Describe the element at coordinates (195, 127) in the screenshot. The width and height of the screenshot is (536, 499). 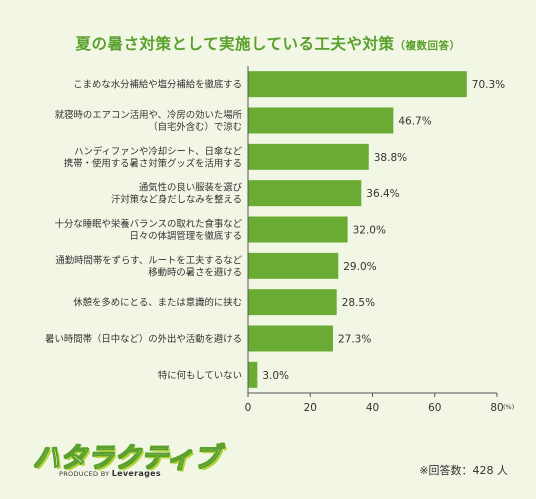
I see `category-label: （自宅外含む）で涼む` at that location.